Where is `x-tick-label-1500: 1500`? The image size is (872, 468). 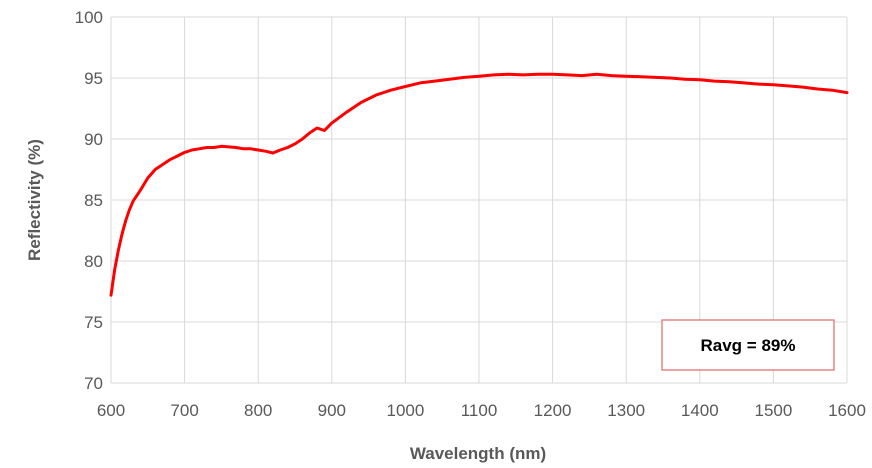
x-tick-label-1500: 1500 is located at coordinates (773, 410).